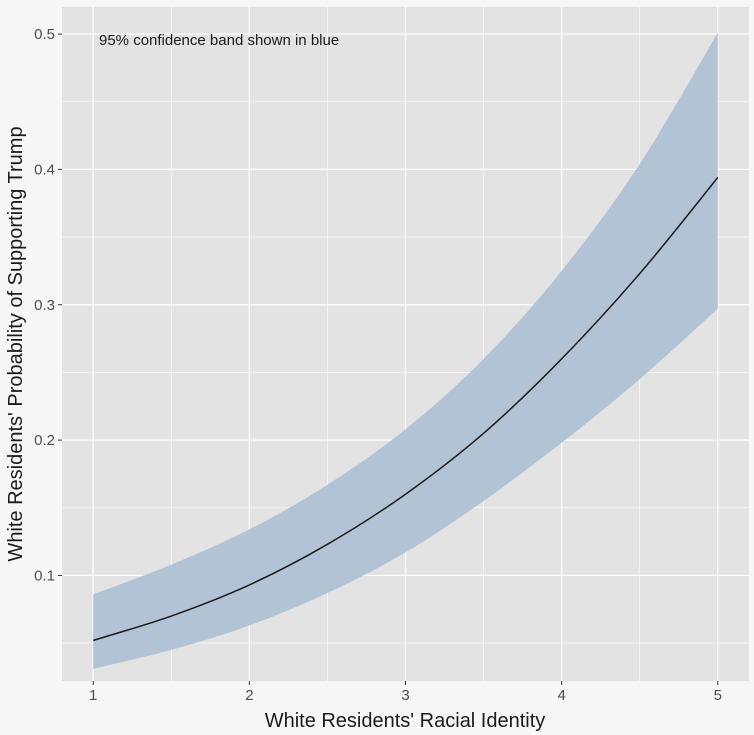  I want to click on y-tick-label: 0.4, so click(44, 169).